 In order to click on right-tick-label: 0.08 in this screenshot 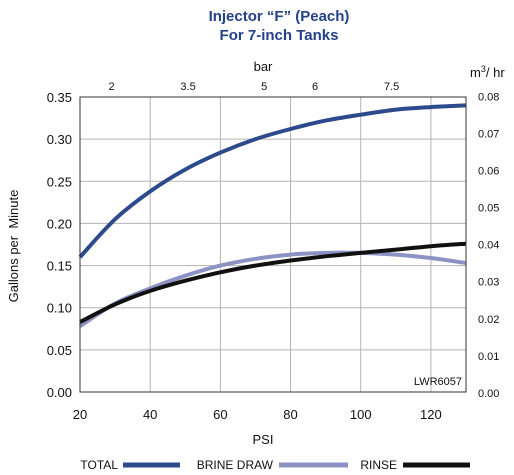, I will do `click(488, 97)`.